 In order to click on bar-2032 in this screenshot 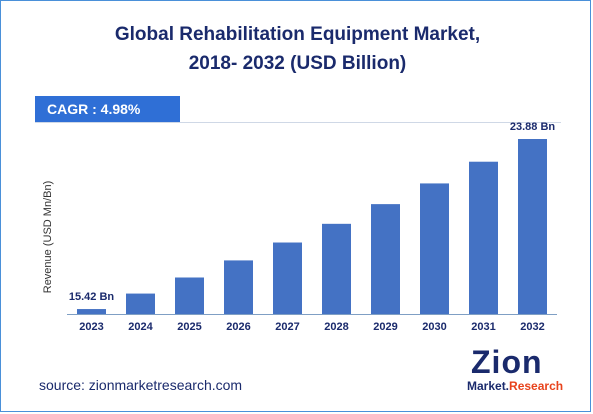, I will do `click(532, 226)`.